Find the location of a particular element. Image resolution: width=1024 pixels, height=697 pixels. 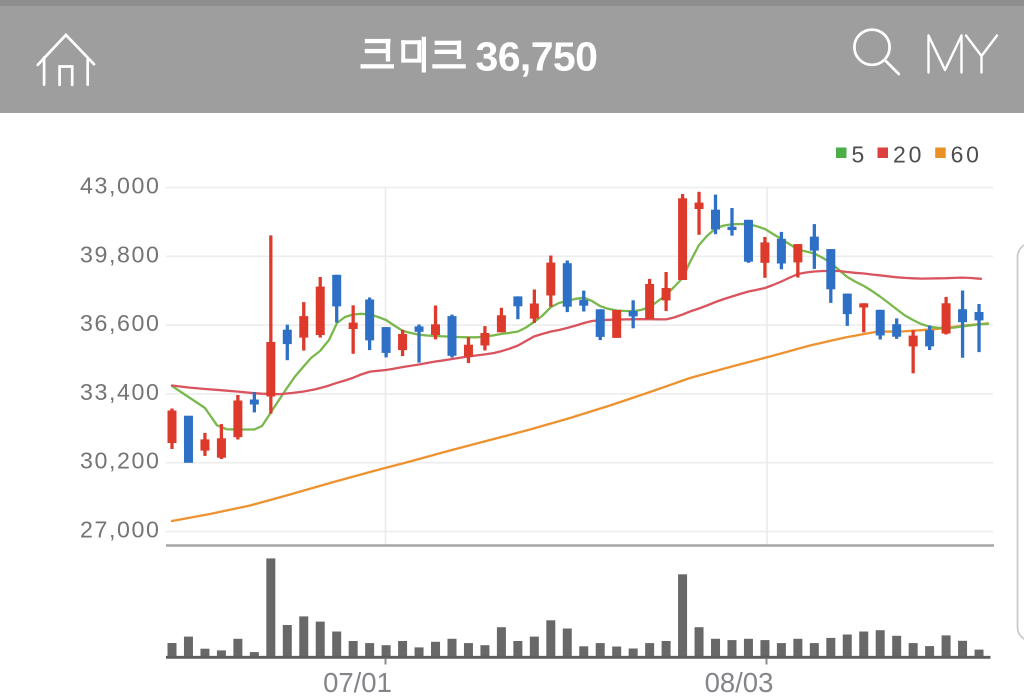

svg-text: 39,800 is located at coordinates (120, 254).